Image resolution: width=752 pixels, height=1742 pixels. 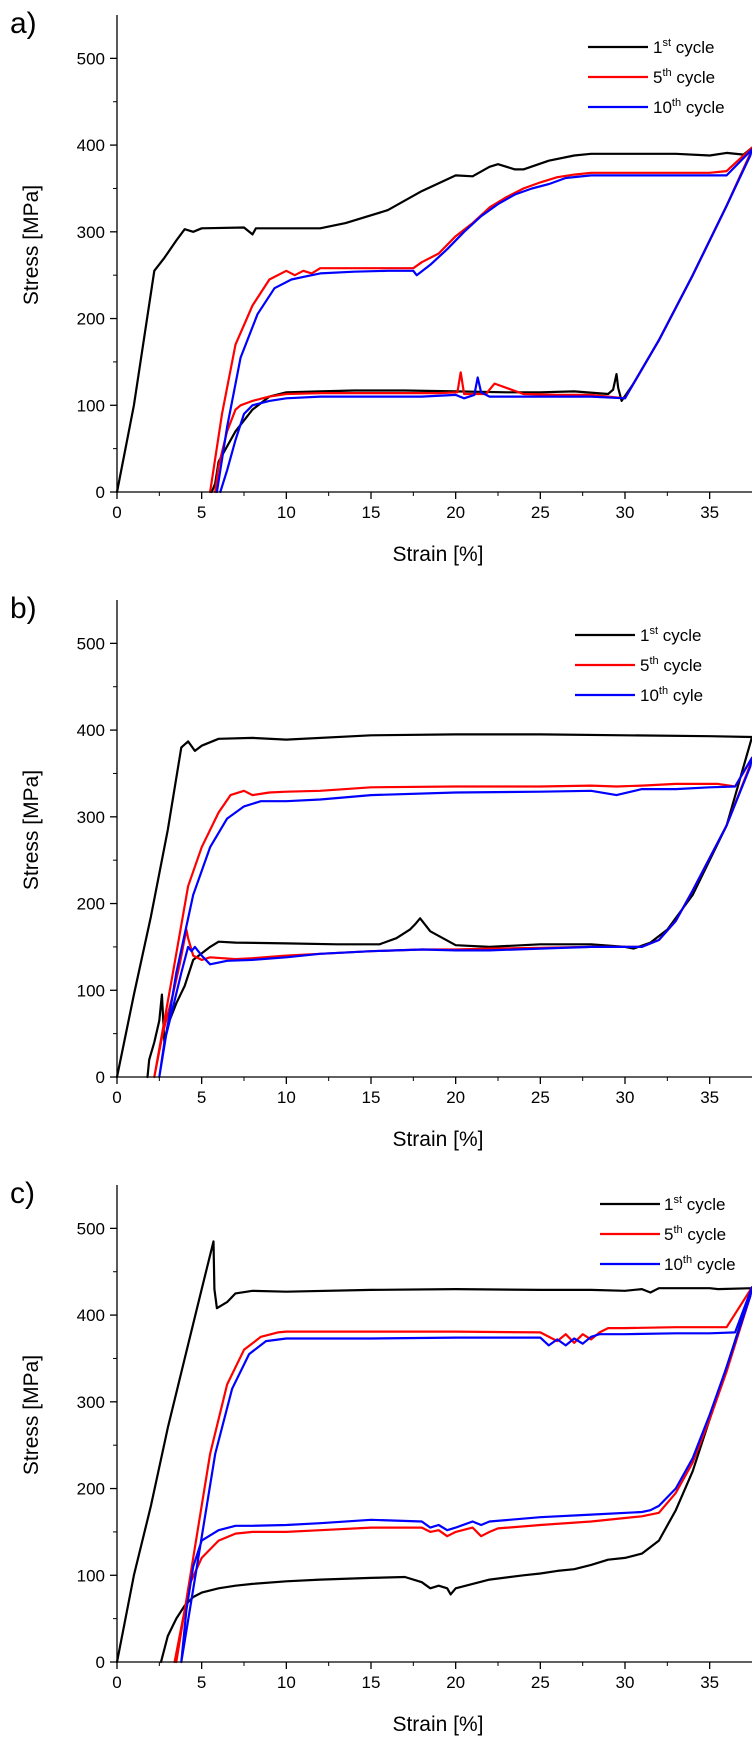 What do you see at coordinates (689, 107) in the screenshot?
I see `panel-a-legend-label-3: 10th cycle` at bounding box center [689, 107].